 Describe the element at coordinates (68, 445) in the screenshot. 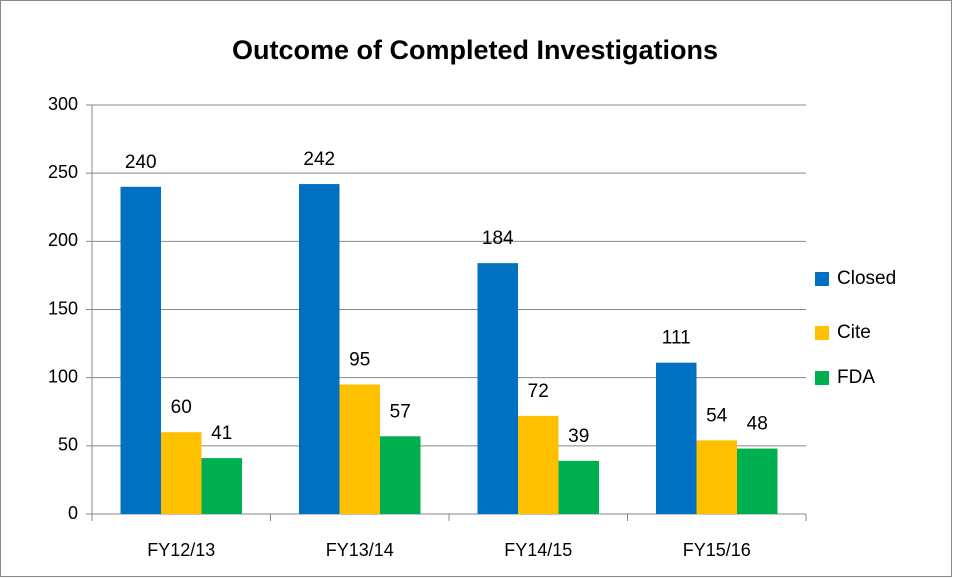

I see `y-tick-label: 50` at that location.